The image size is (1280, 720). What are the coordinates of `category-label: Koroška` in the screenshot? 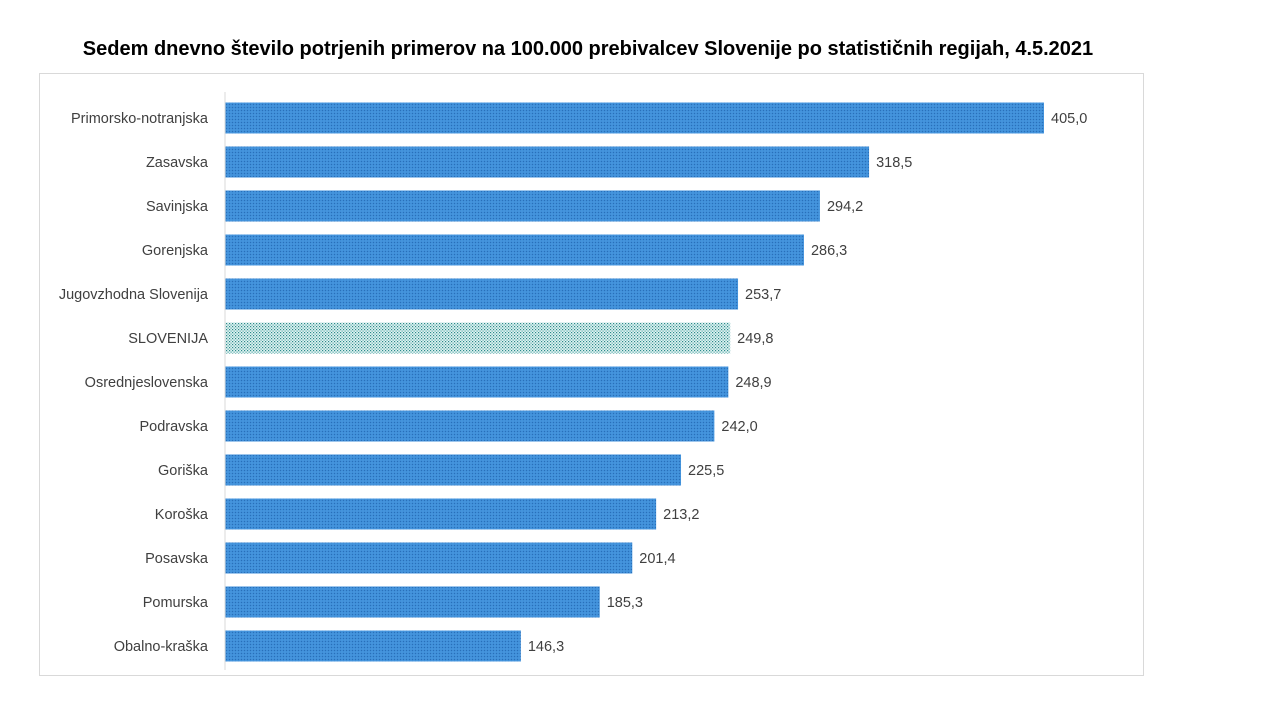 It's located at (182, 515).